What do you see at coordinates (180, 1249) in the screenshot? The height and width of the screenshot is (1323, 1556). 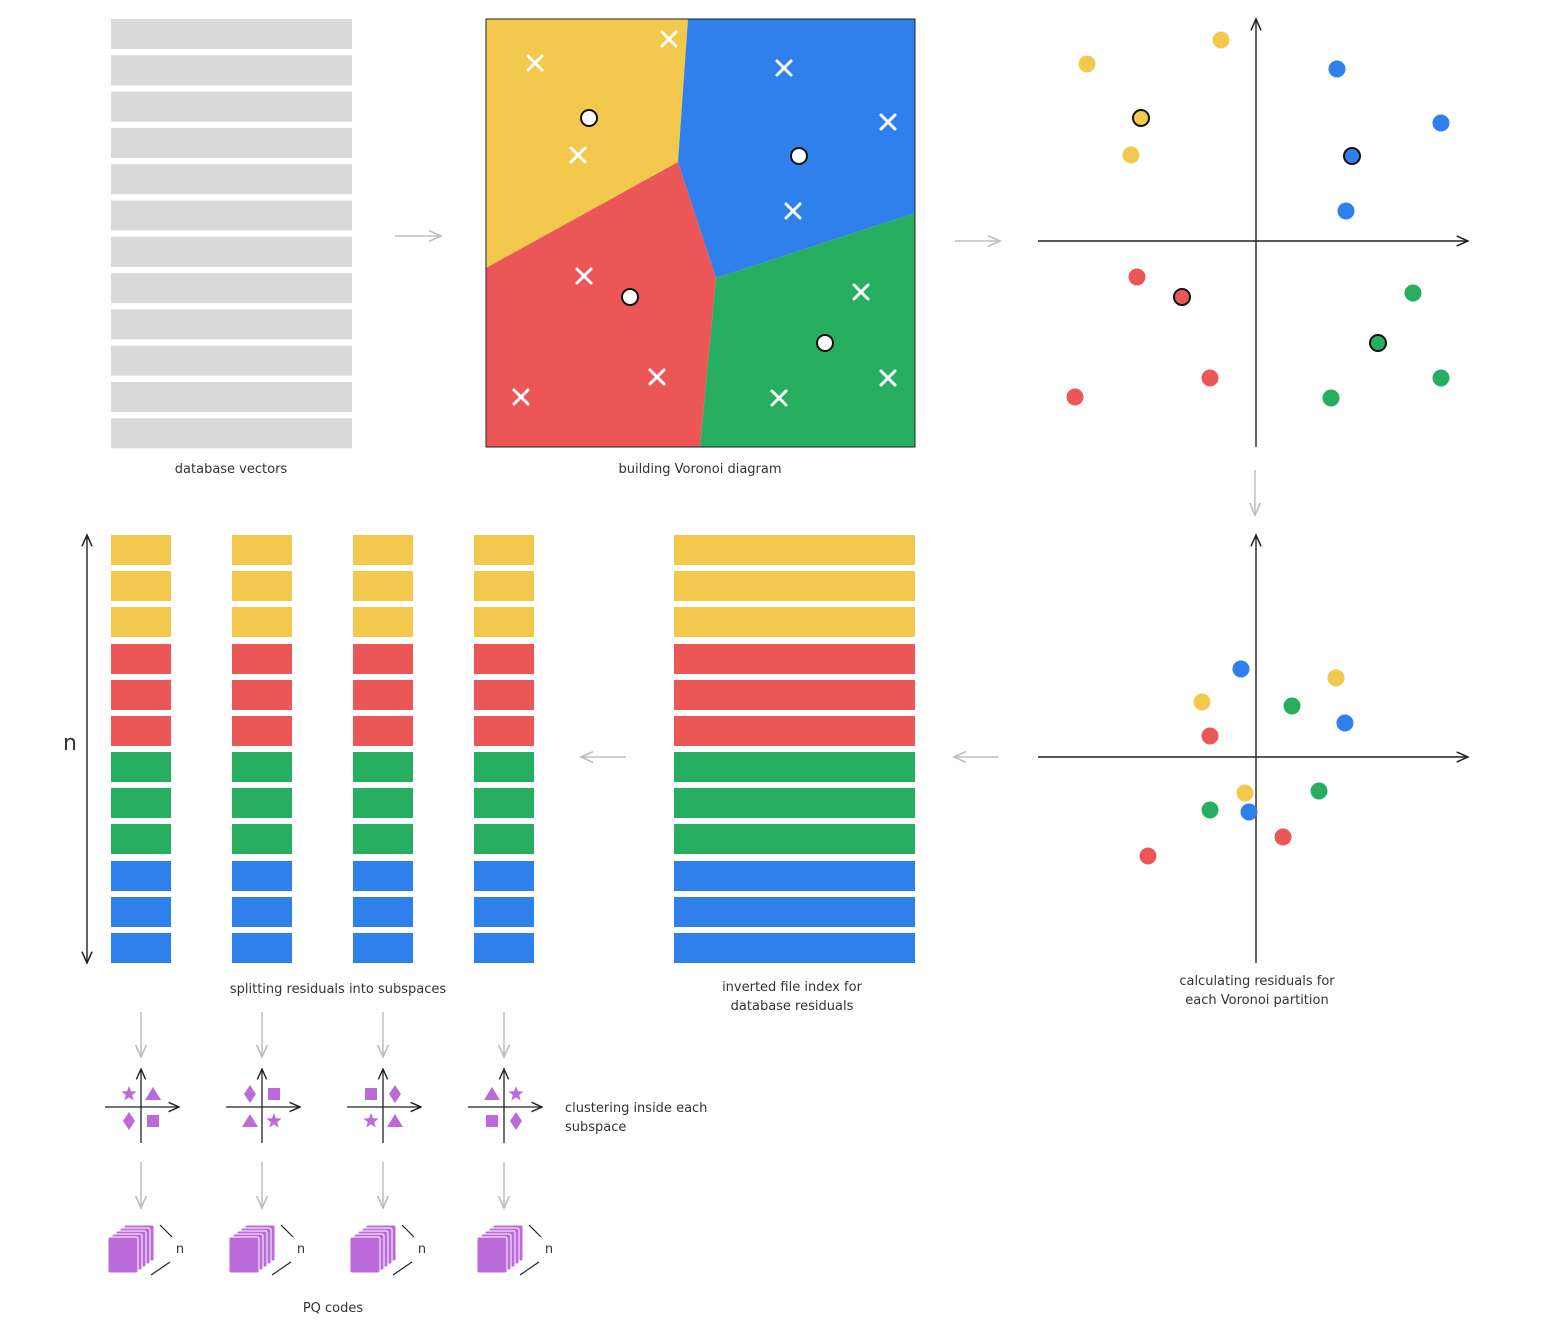 I see `label-pq-n-1: n` at bounding box center [180, 1249].